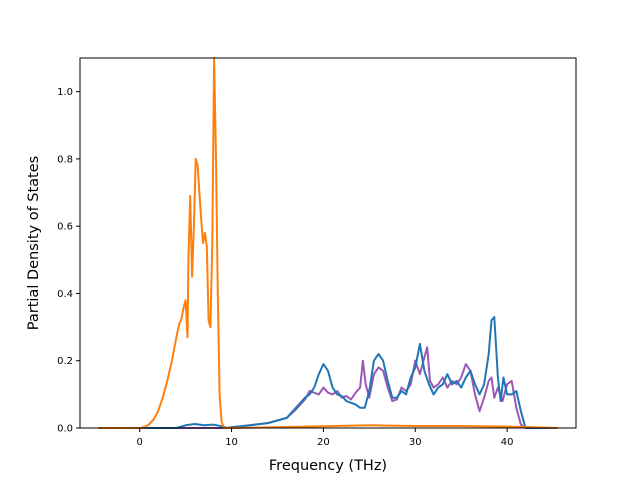 The height and width of the screenshot is (480, 640). What do you see at coordinates (65, 361) in the screenshot?
I see `y-tick-label: 0.2` at bounding box center [65, 361].